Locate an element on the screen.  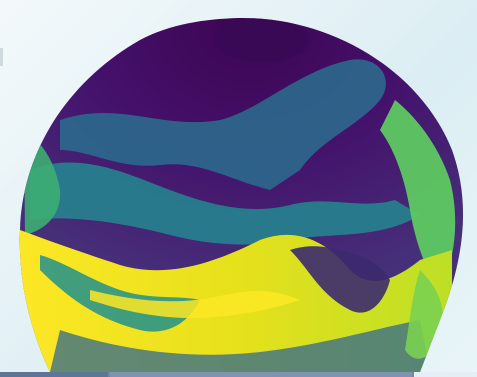
dark-tongue-center is located at coordinates (340, 279).